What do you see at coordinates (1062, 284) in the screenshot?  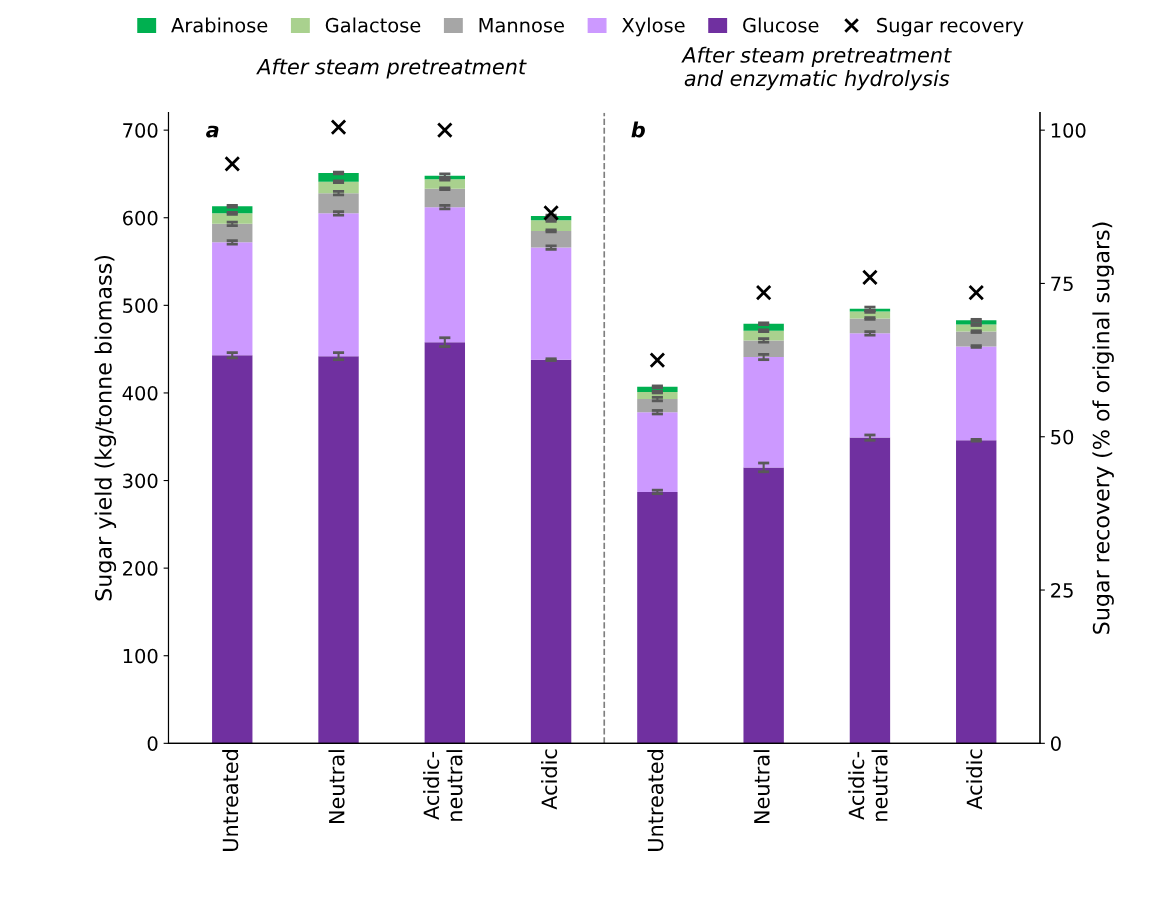 I see `y2-tick-label: 75` at bounding box center [1062, 284].